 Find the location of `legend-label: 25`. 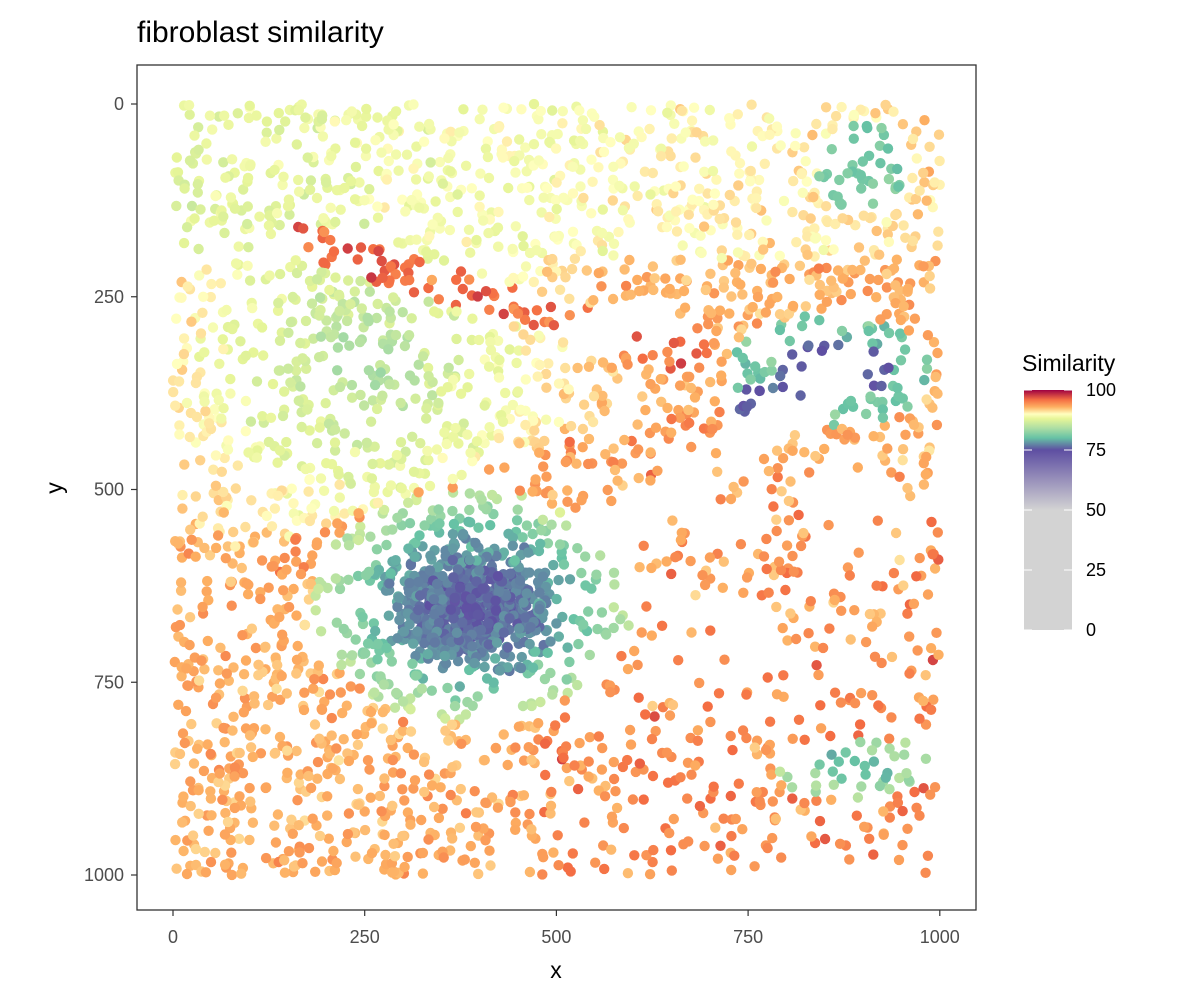

legend-label: 25 is located at coordinates (1096, 570).